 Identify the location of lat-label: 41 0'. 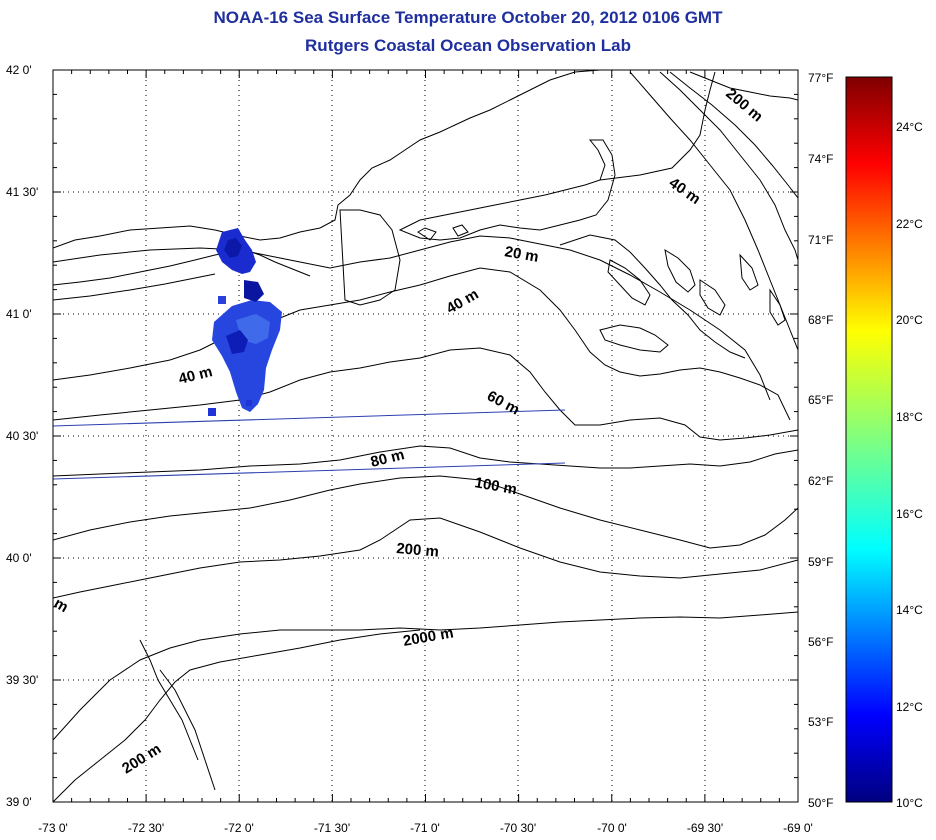
(19, 314).